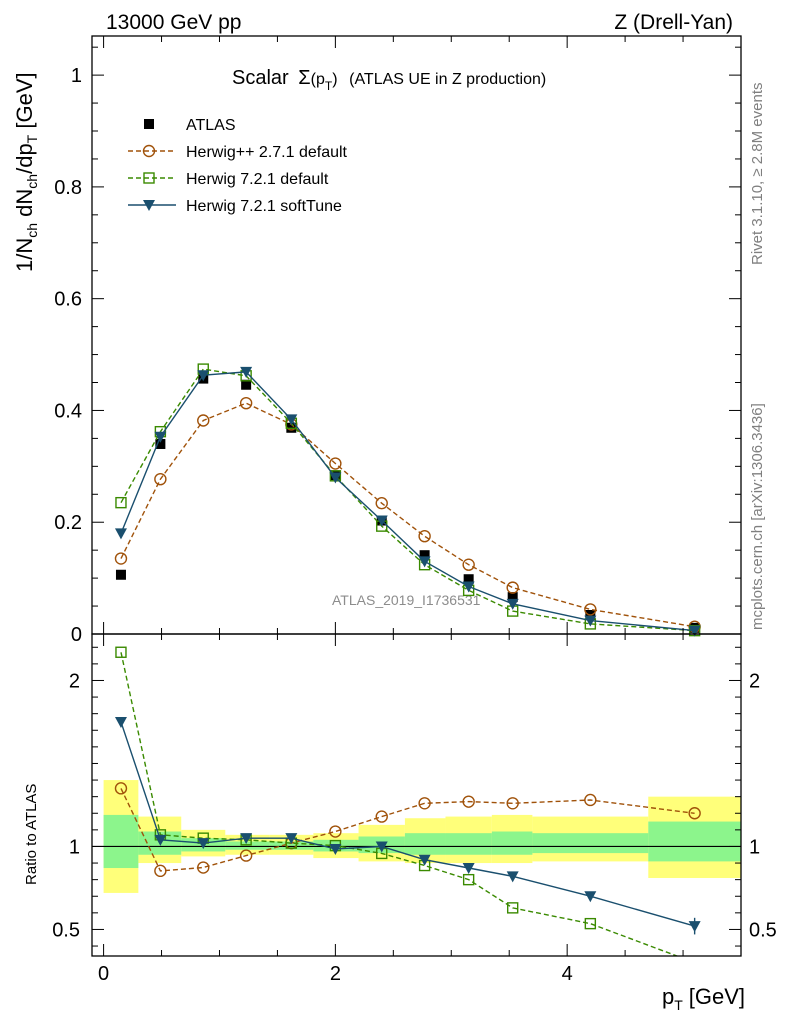 The width and height of the screenshot is (786, 1024). Describe the element at coordinates (673, 22) in the screenshot. I see `process-label: Z (Drell-Yan)` at that location.